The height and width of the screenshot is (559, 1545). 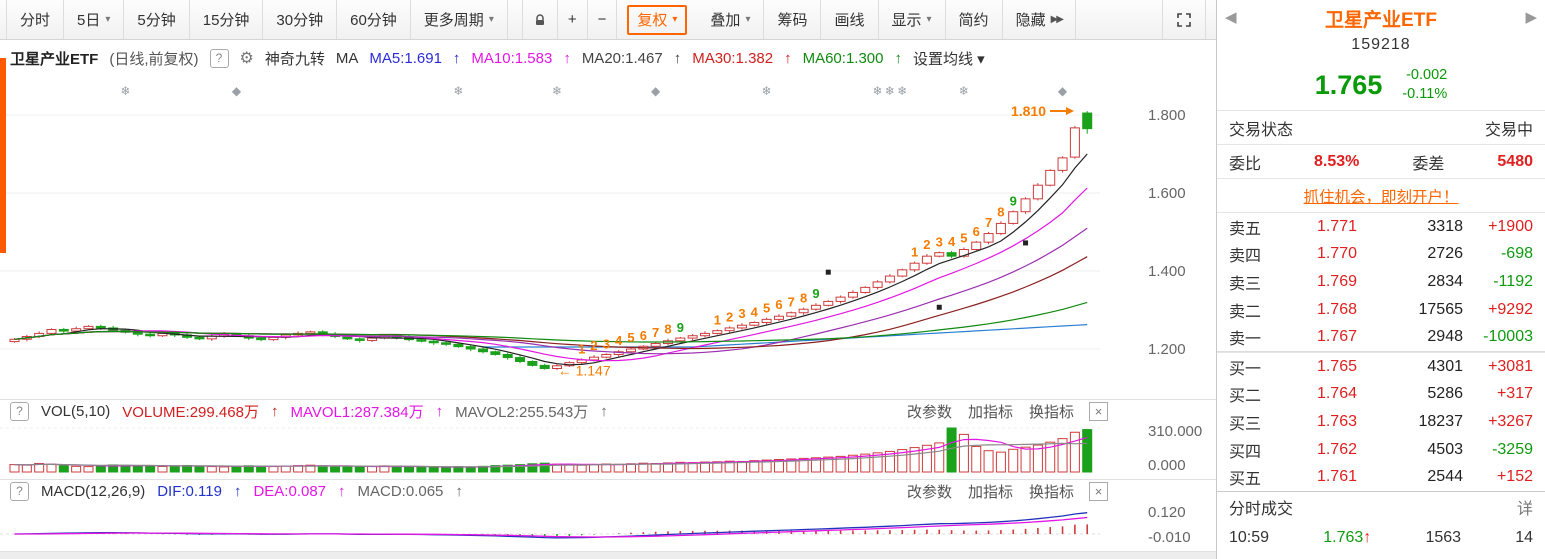 I want to click on indicator-name: 神奇九转, so click(x=294, y=59).